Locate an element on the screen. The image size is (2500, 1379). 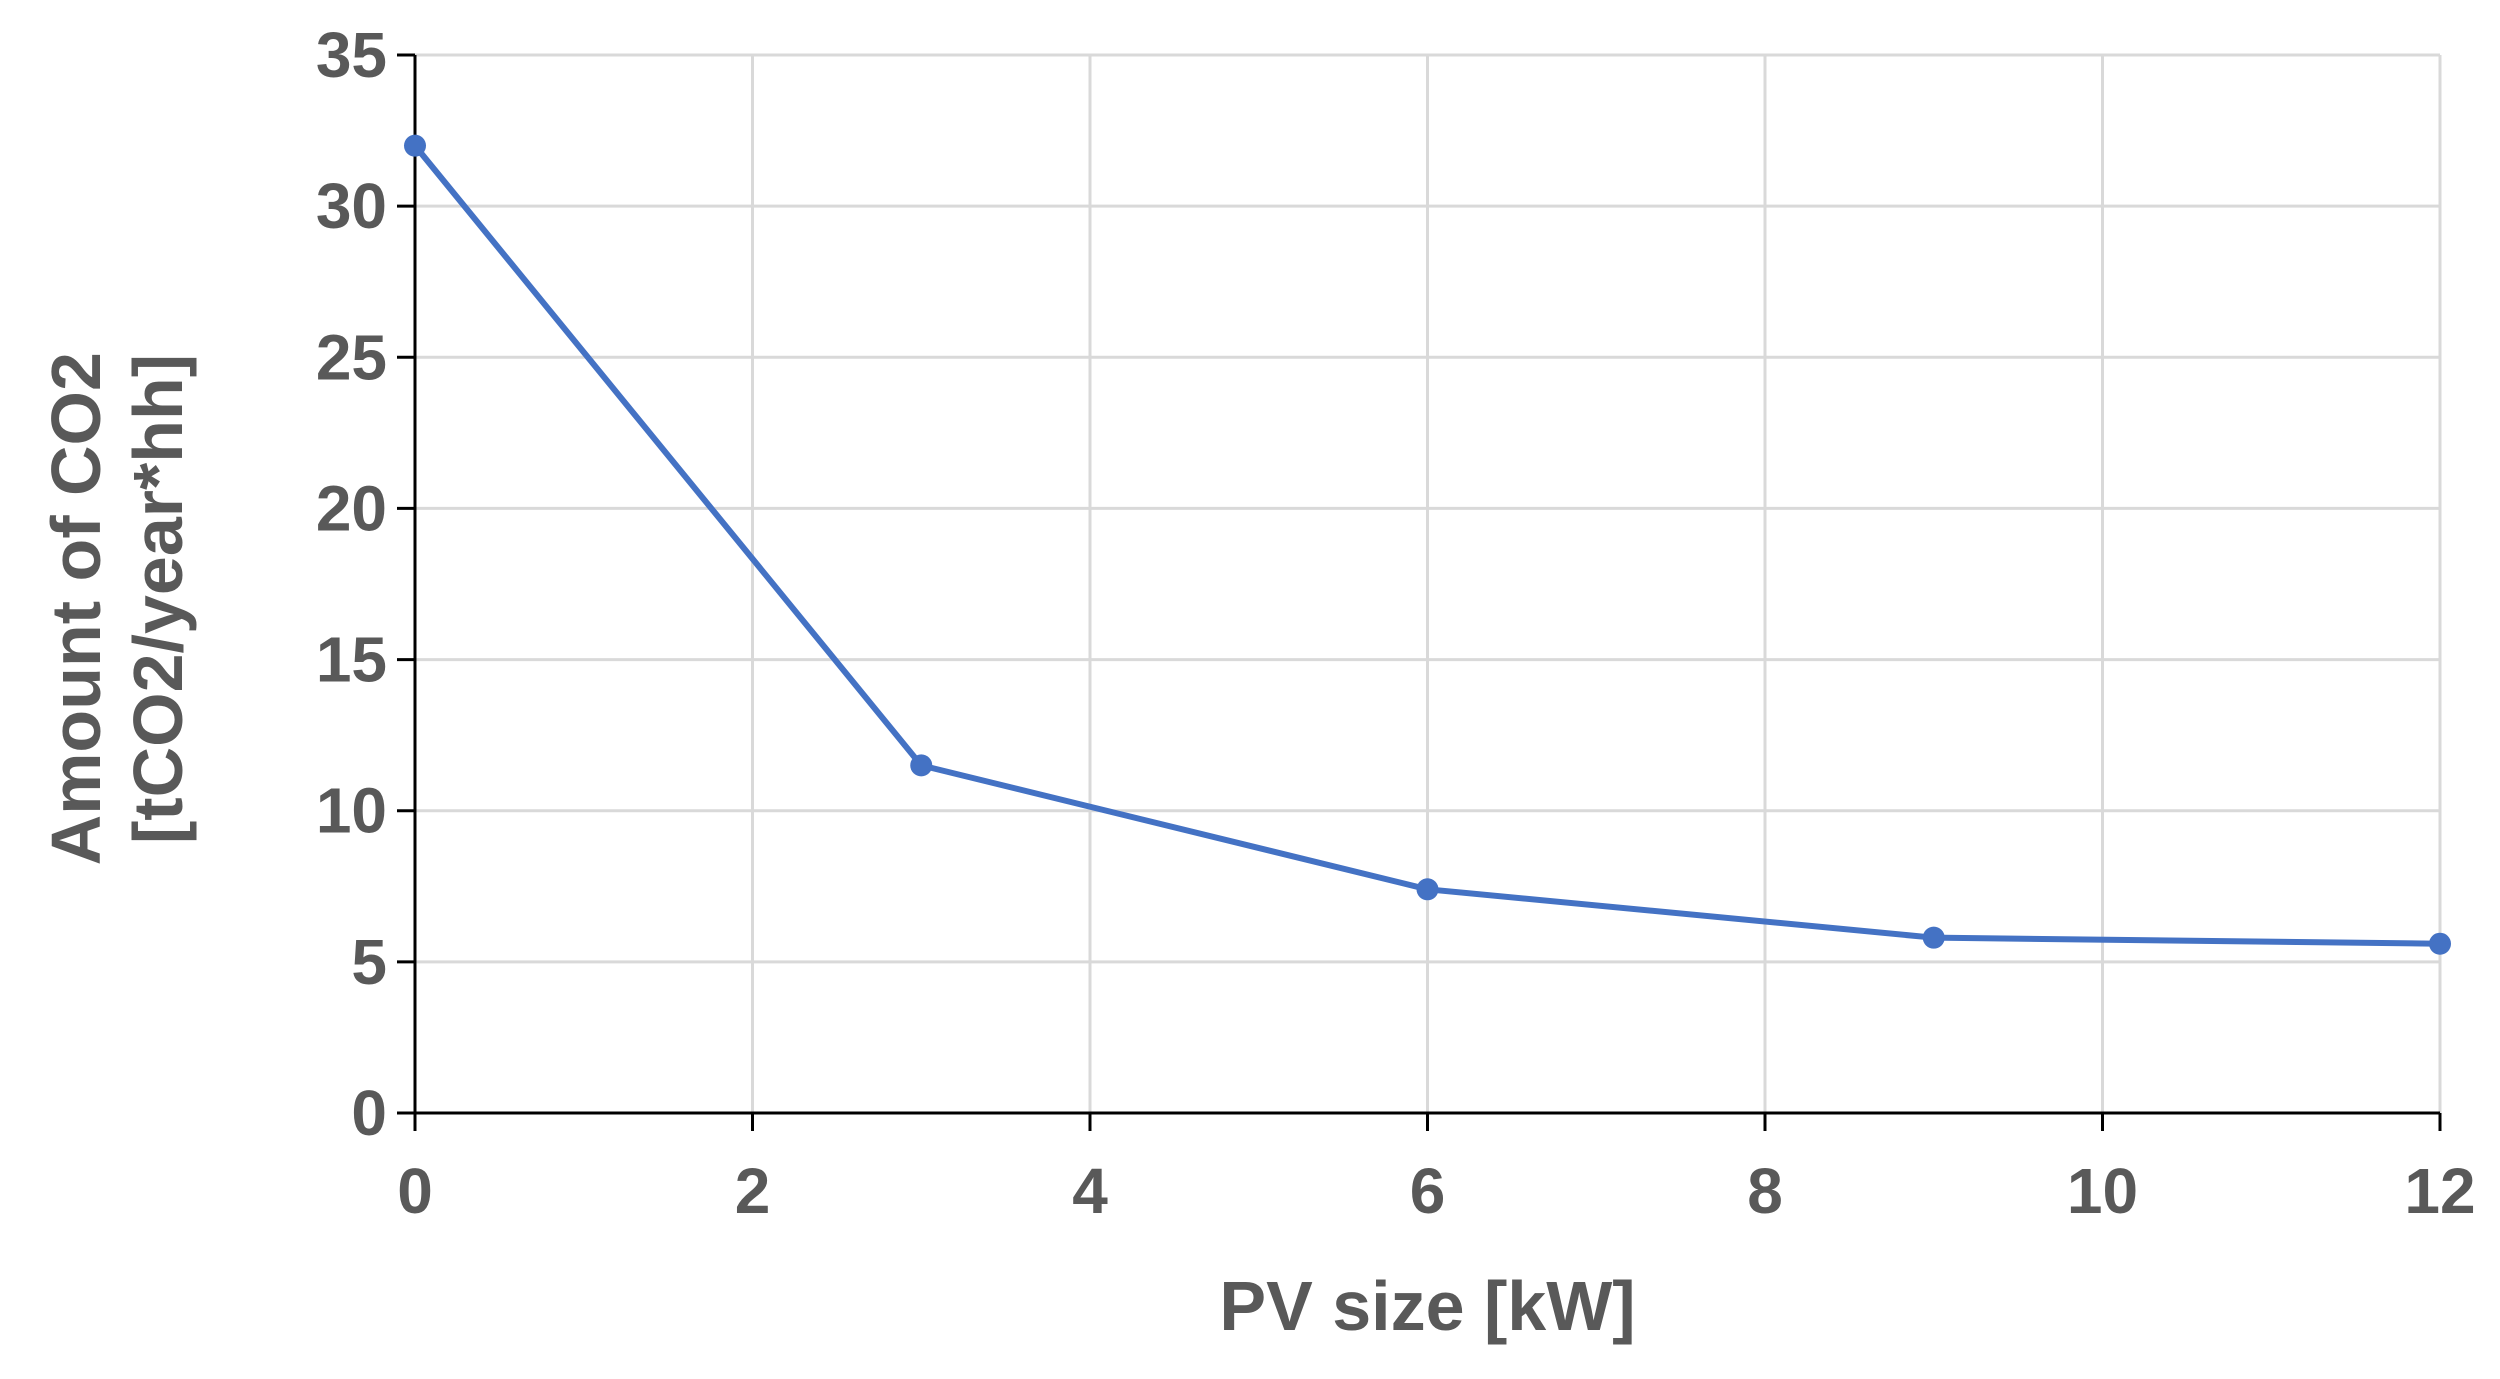
x-tick-label: 0 is located at coordinates (415, 1191).